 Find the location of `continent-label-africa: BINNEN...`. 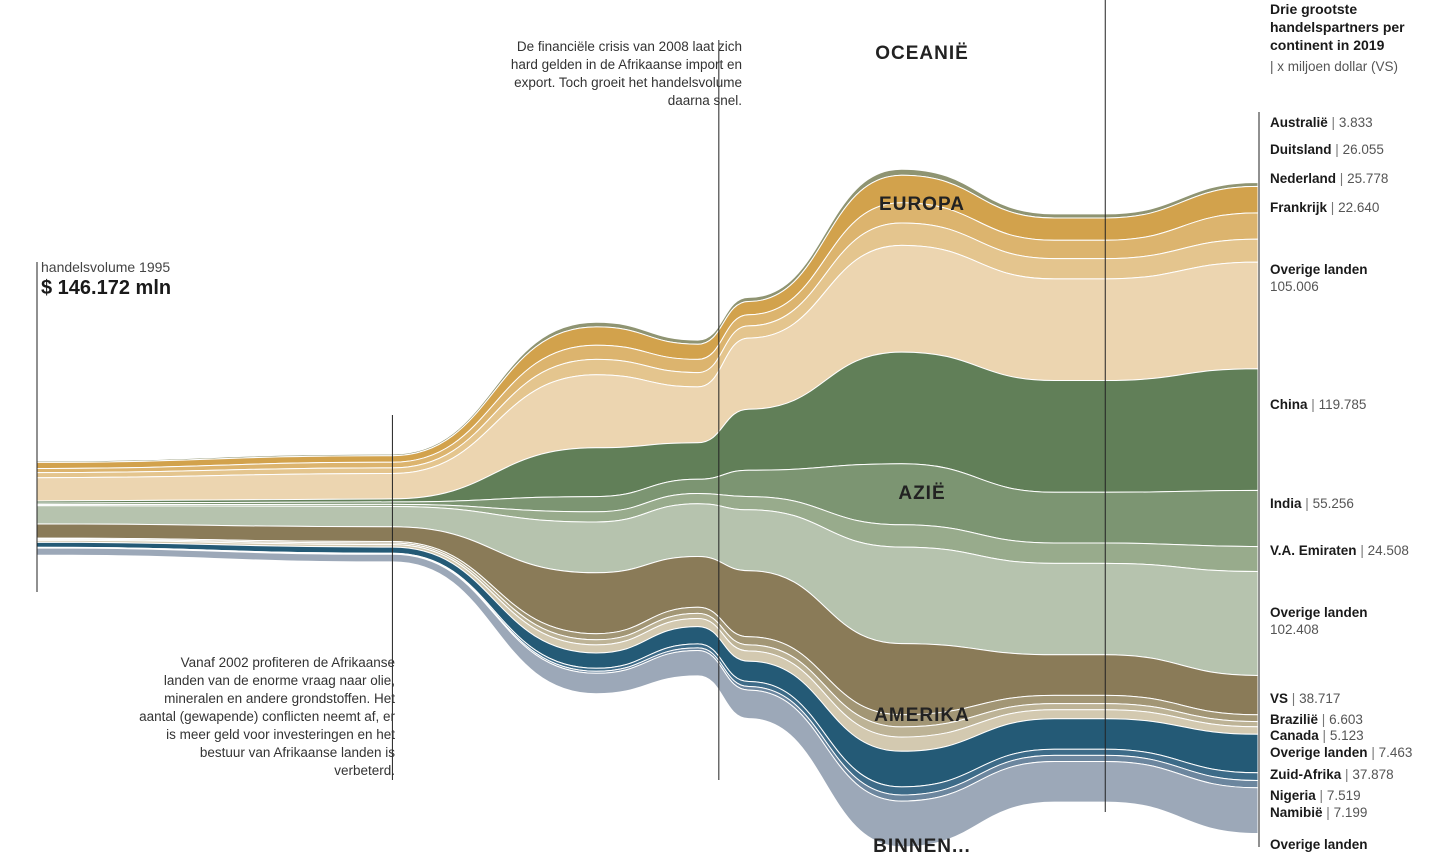

continent-label-africa: BINNEN... is located at coordinates (922, 846).